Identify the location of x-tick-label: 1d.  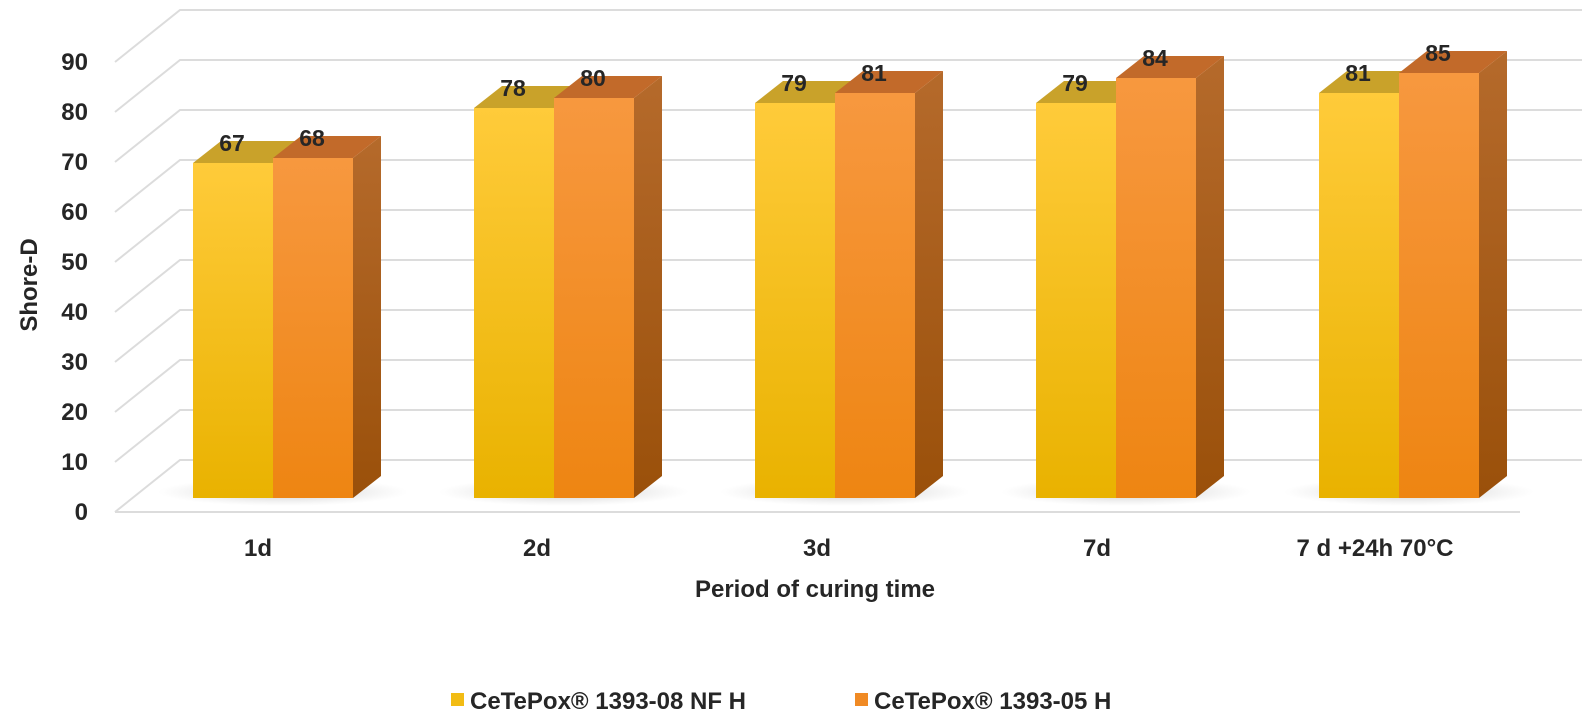
(258, 548).